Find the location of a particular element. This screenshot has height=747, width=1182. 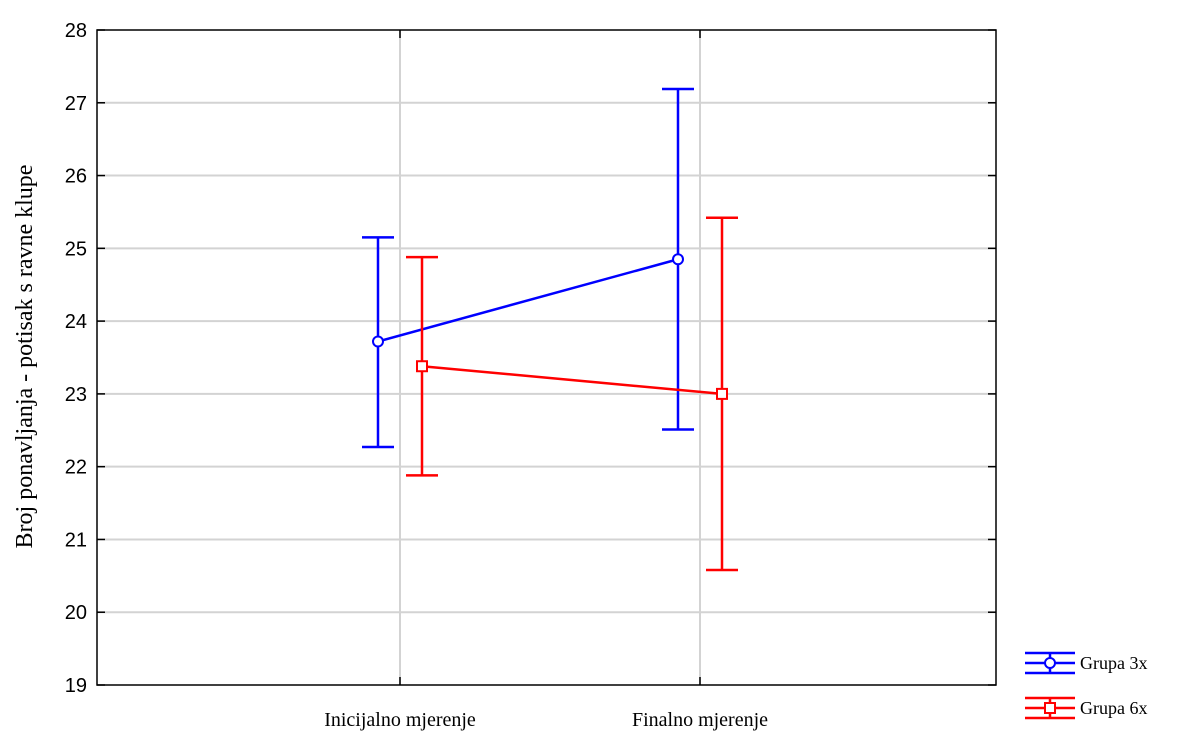

legend-item: Grupa 6x is located at coordinates (1086, 708).